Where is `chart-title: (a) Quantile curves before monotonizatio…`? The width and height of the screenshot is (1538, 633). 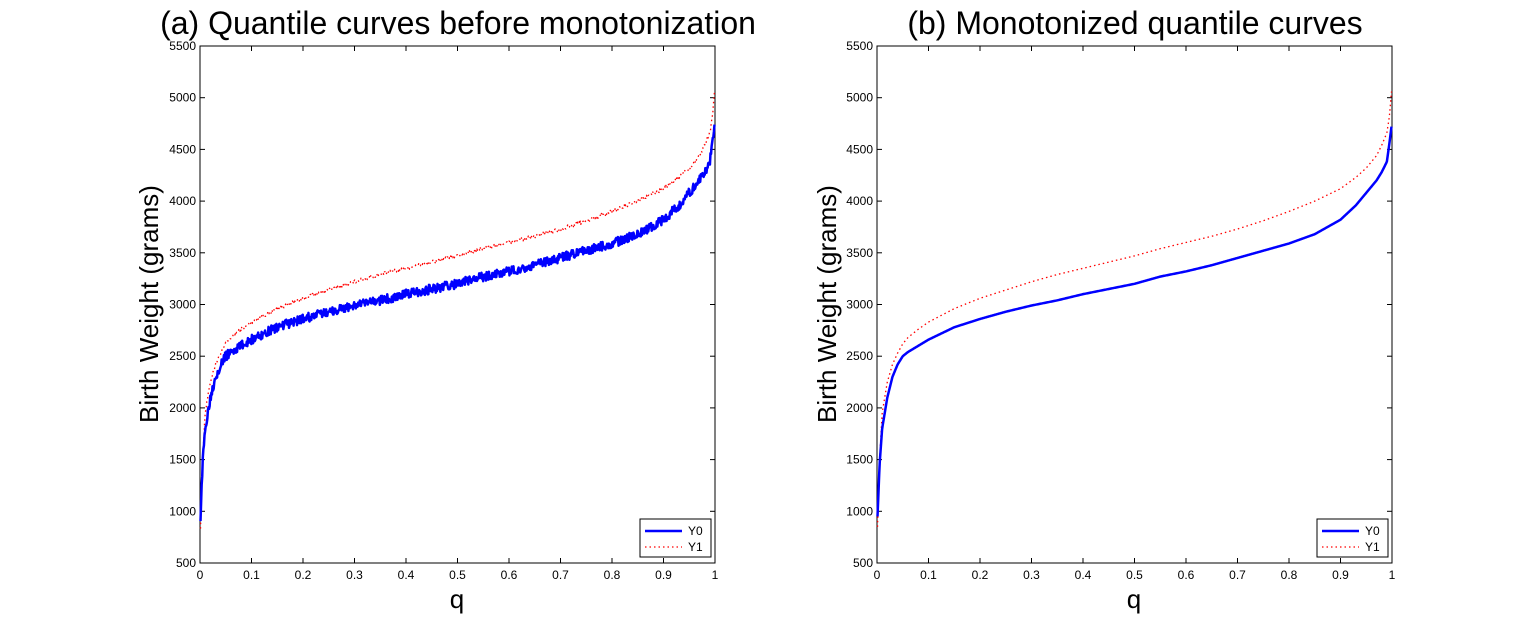
chart-title: (a) Quantile curves before monotonizatio… is located at coordinates (458, 23).